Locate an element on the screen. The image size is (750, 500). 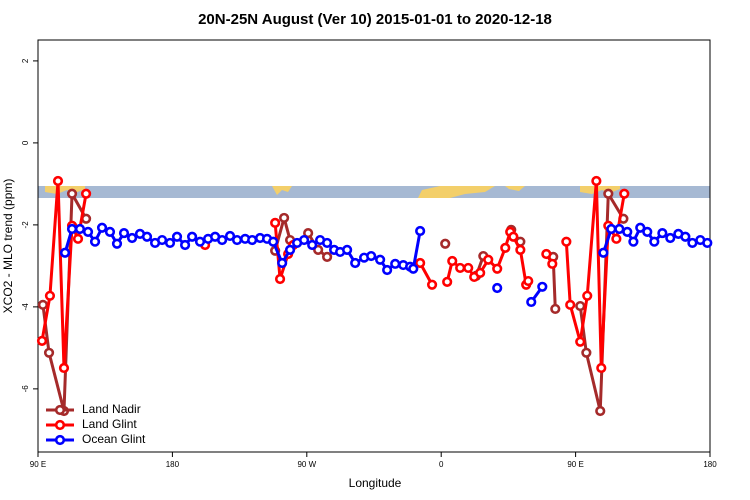
map-strip is located at coordinates (374, 192).